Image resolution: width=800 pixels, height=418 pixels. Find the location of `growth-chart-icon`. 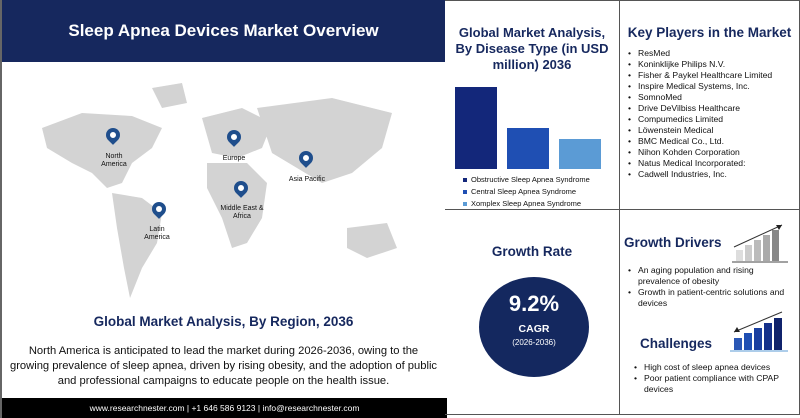

growth-chart-icon is located at coordinates (760, 243).